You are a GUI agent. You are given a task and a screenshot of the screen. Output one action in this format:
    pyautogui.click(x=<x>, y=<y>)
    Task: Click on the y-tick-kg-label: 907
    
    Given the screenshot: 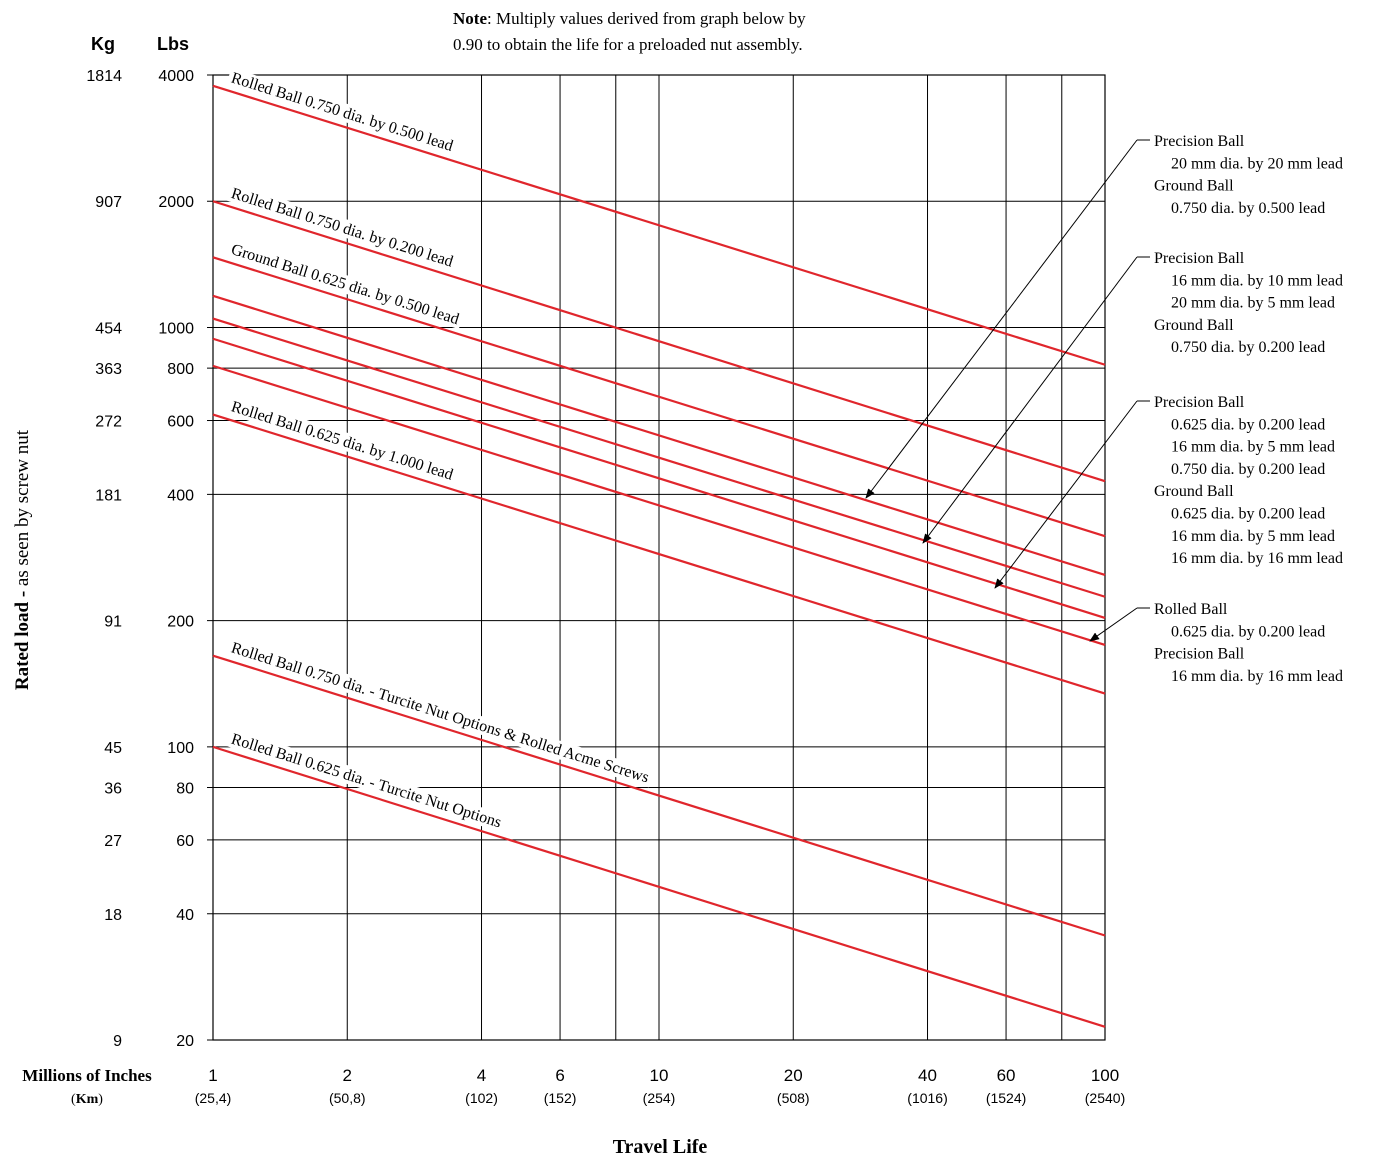 What is the action you would take?
    pyautogui.click(x=108, y=202)
    